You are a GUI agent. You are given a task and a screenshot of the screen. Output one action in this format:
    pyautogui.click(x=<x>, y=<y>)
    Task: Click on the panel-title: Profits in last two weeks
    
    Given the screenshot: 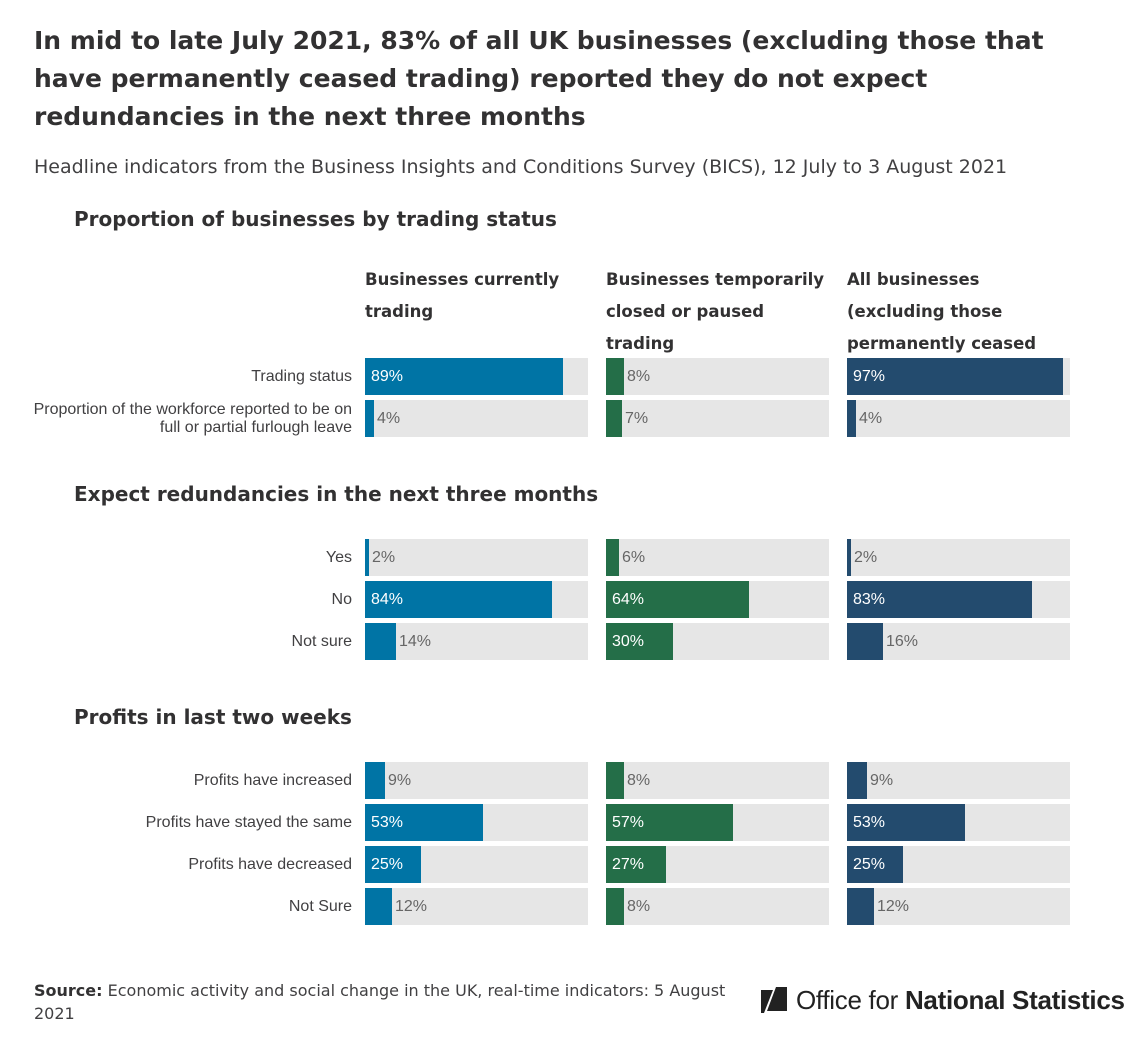 What is the action you would take?
    pyautogui.click(x=213, y=717)
    